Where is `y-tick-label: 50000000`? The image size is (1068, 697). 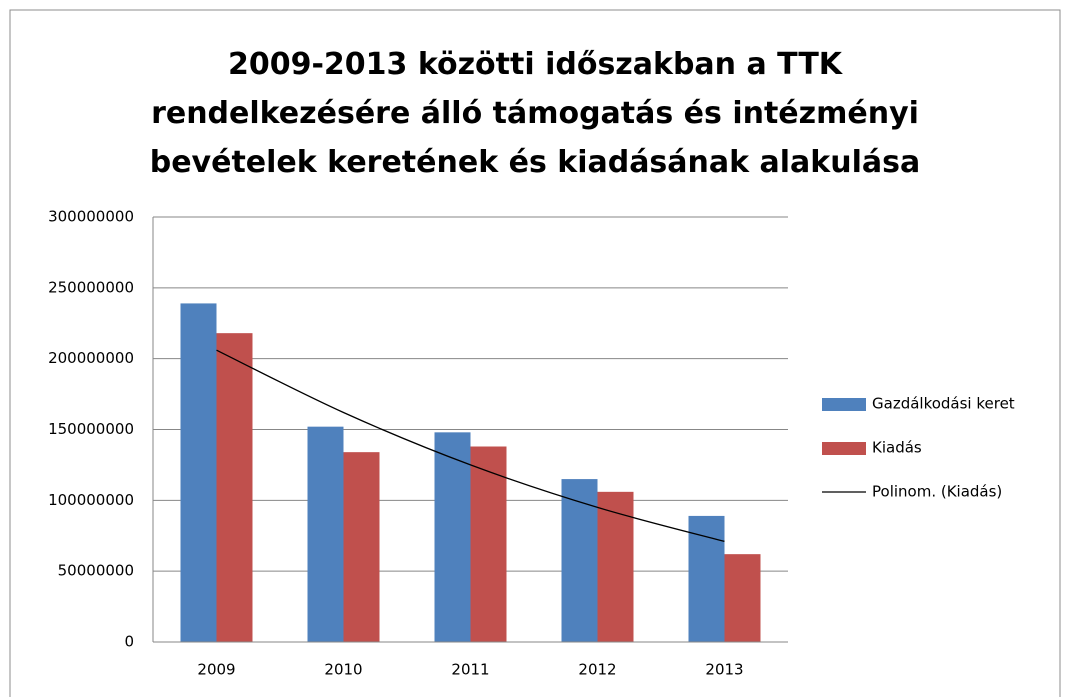
y-tick-label: 50000000 is located at coordinates (96, 571).